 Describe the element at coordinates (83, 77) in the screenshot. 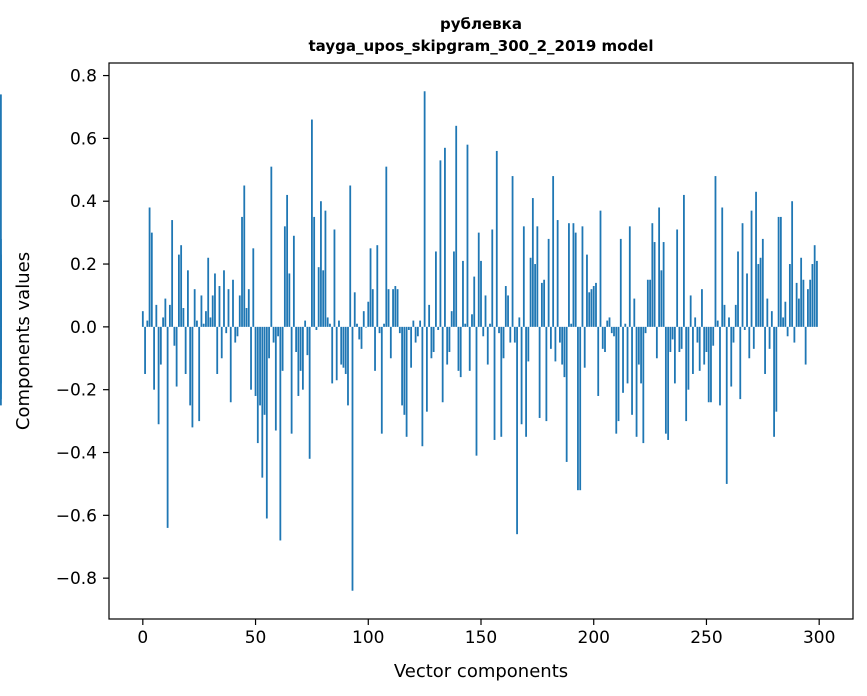

I see `y-tick-label: 0.8` at that location.